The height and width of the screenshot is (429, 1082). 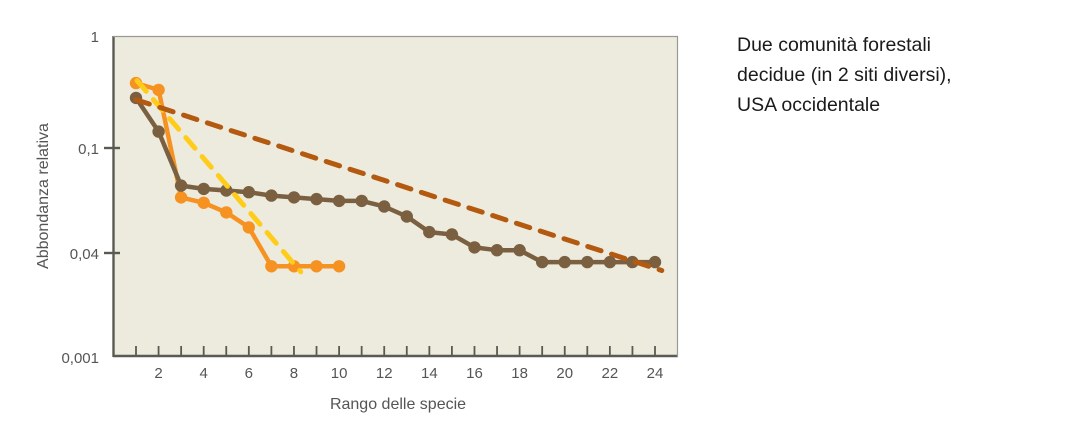 I want to click on x-tick-label: 4, so click(x=204, y=373).